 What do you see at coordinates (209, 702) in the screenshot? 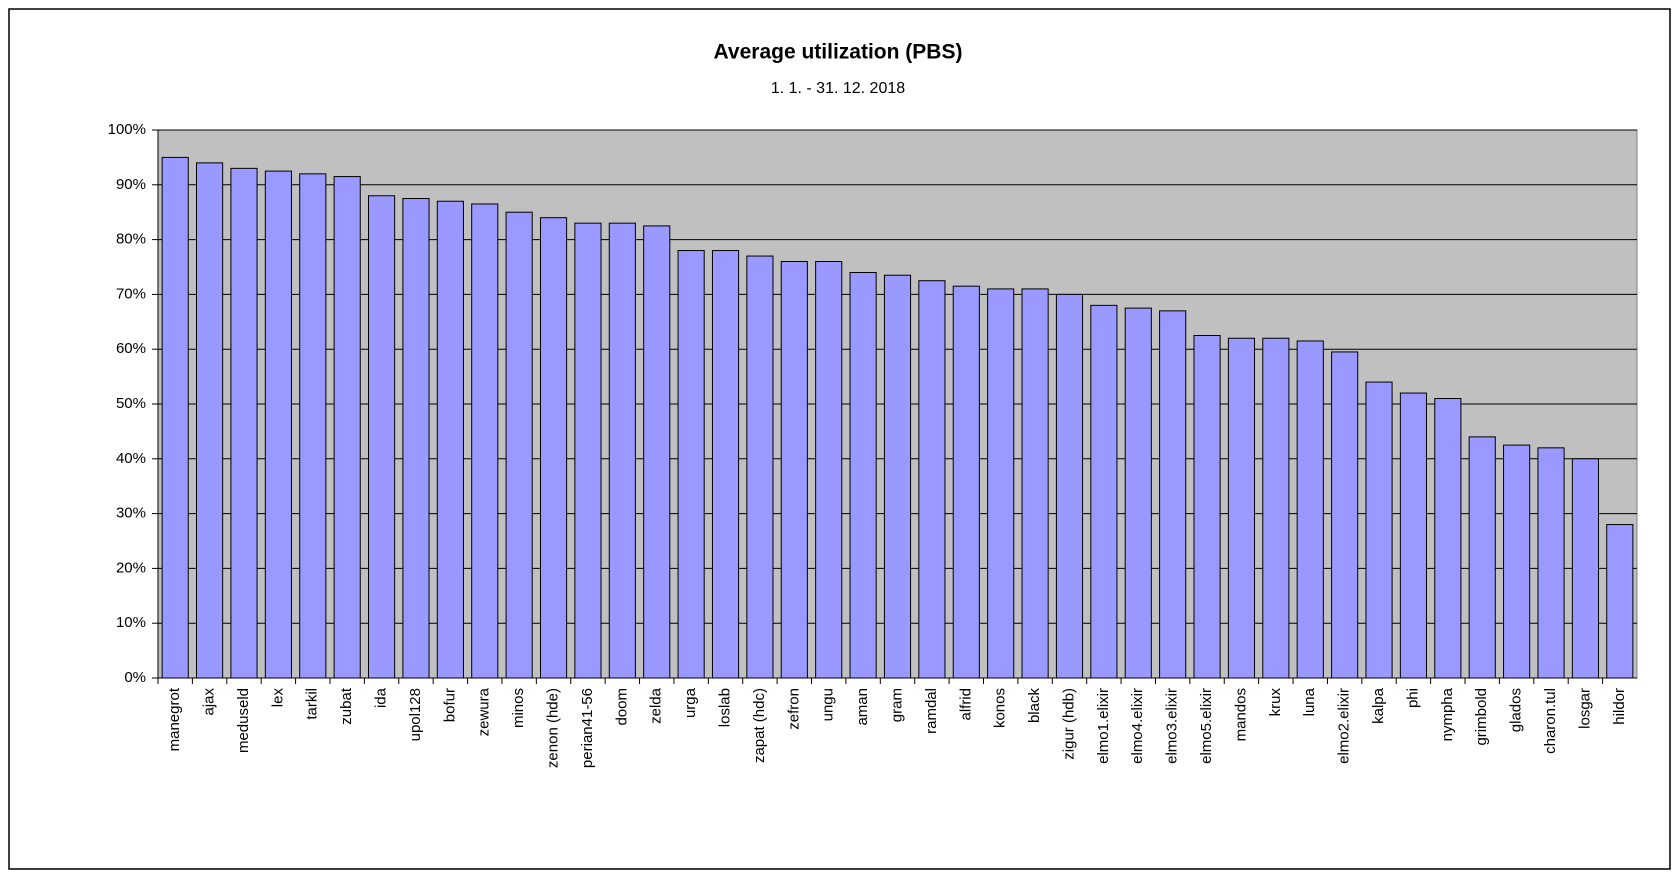
I see `x-tick-label: ajax` at bounding box center [209, 702].